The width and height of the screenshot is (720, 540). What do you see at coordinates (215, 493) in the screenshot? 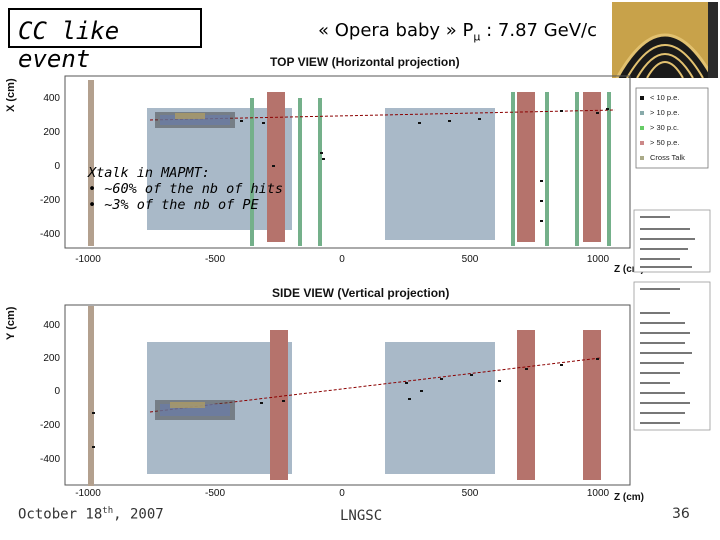
I see `bottom-xtick: -500` at bounding box center [215, 493].